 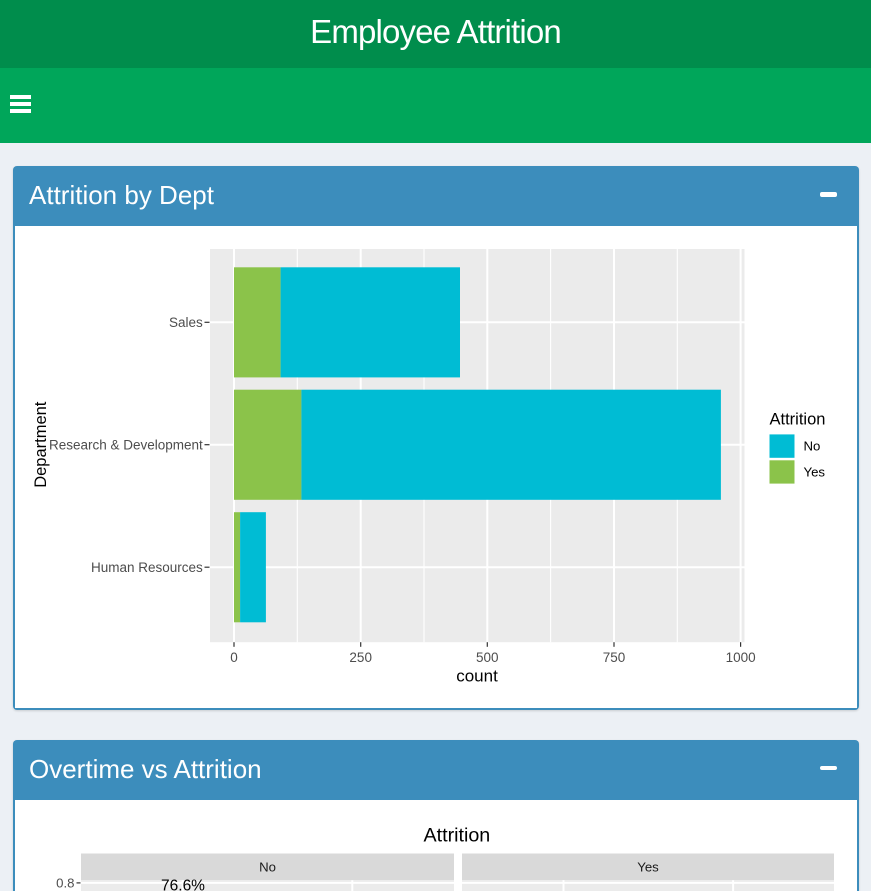 What do you see at coordinates (234, 657) in the screenshot?
I see `svg-text: 0` at bounding box center [234, 657].